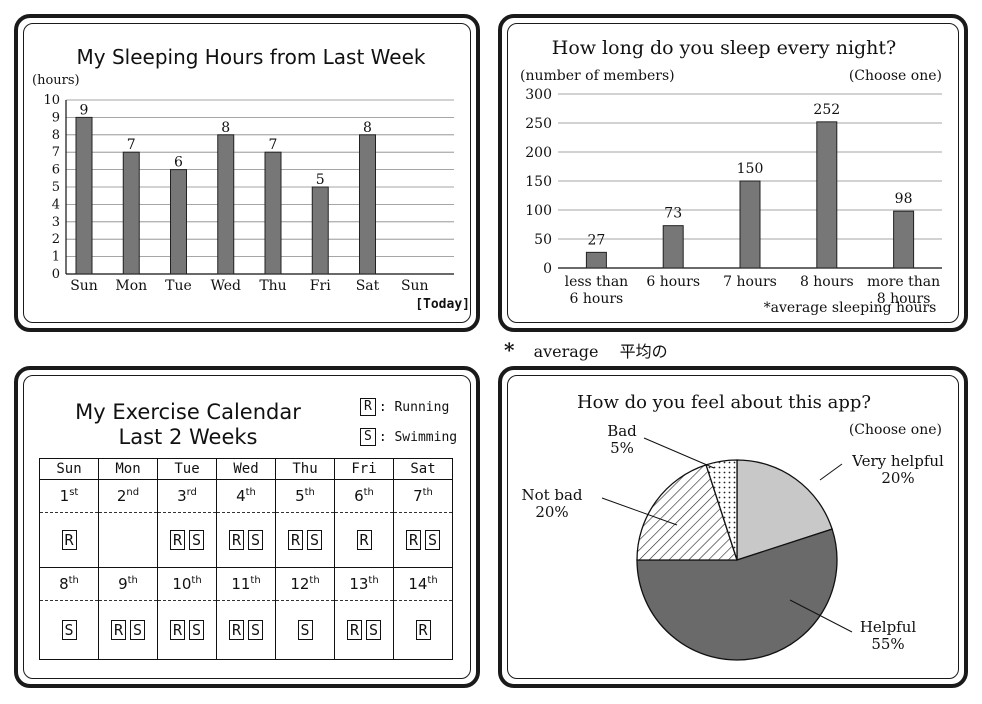  I want to click on calendar-date-suffix: st, so click(74, 492).